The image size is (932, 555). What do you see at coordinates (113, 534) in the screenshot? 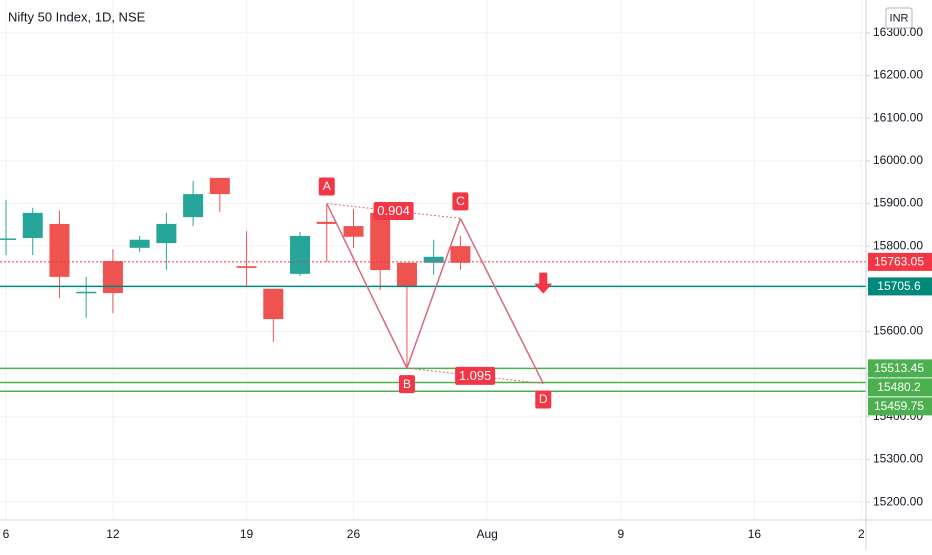
I see `x-tick-label: 12` at bounding box center [113, 534].